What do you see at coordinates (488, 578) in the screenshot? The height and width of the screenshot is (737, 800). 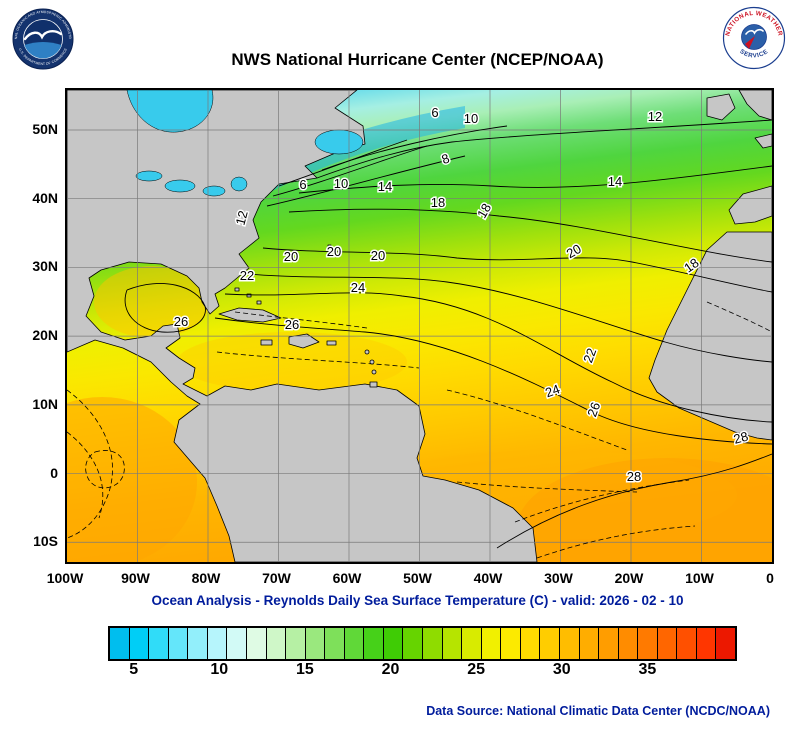 I see `lon-tick-label: 40W` at bounding box center [488, 578].